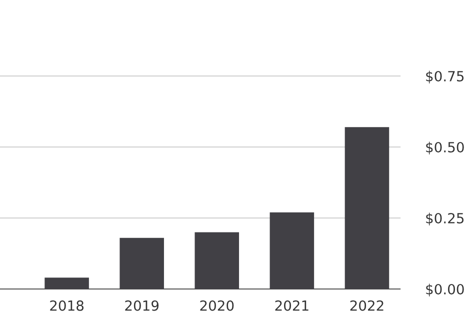 The image size is (474, 332). What do you see at coordinates (445, 290) in the screenshot?
I see `y-tick-label: $0.00` at bounding box center [445, 290].